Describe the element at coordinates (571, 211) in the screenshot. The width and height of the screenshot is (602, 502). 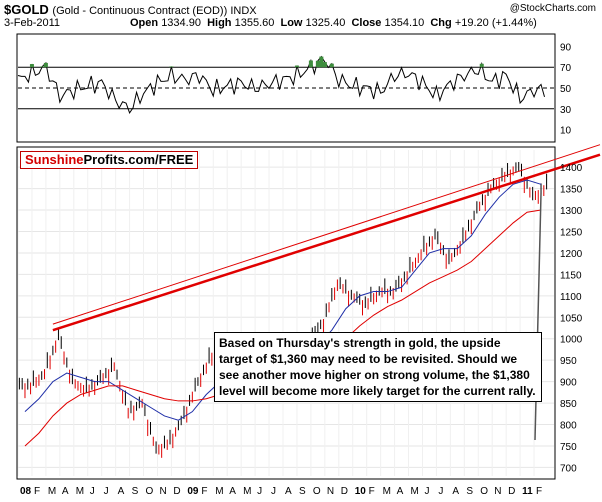
I see `price-tick-label: 1300` at that location.